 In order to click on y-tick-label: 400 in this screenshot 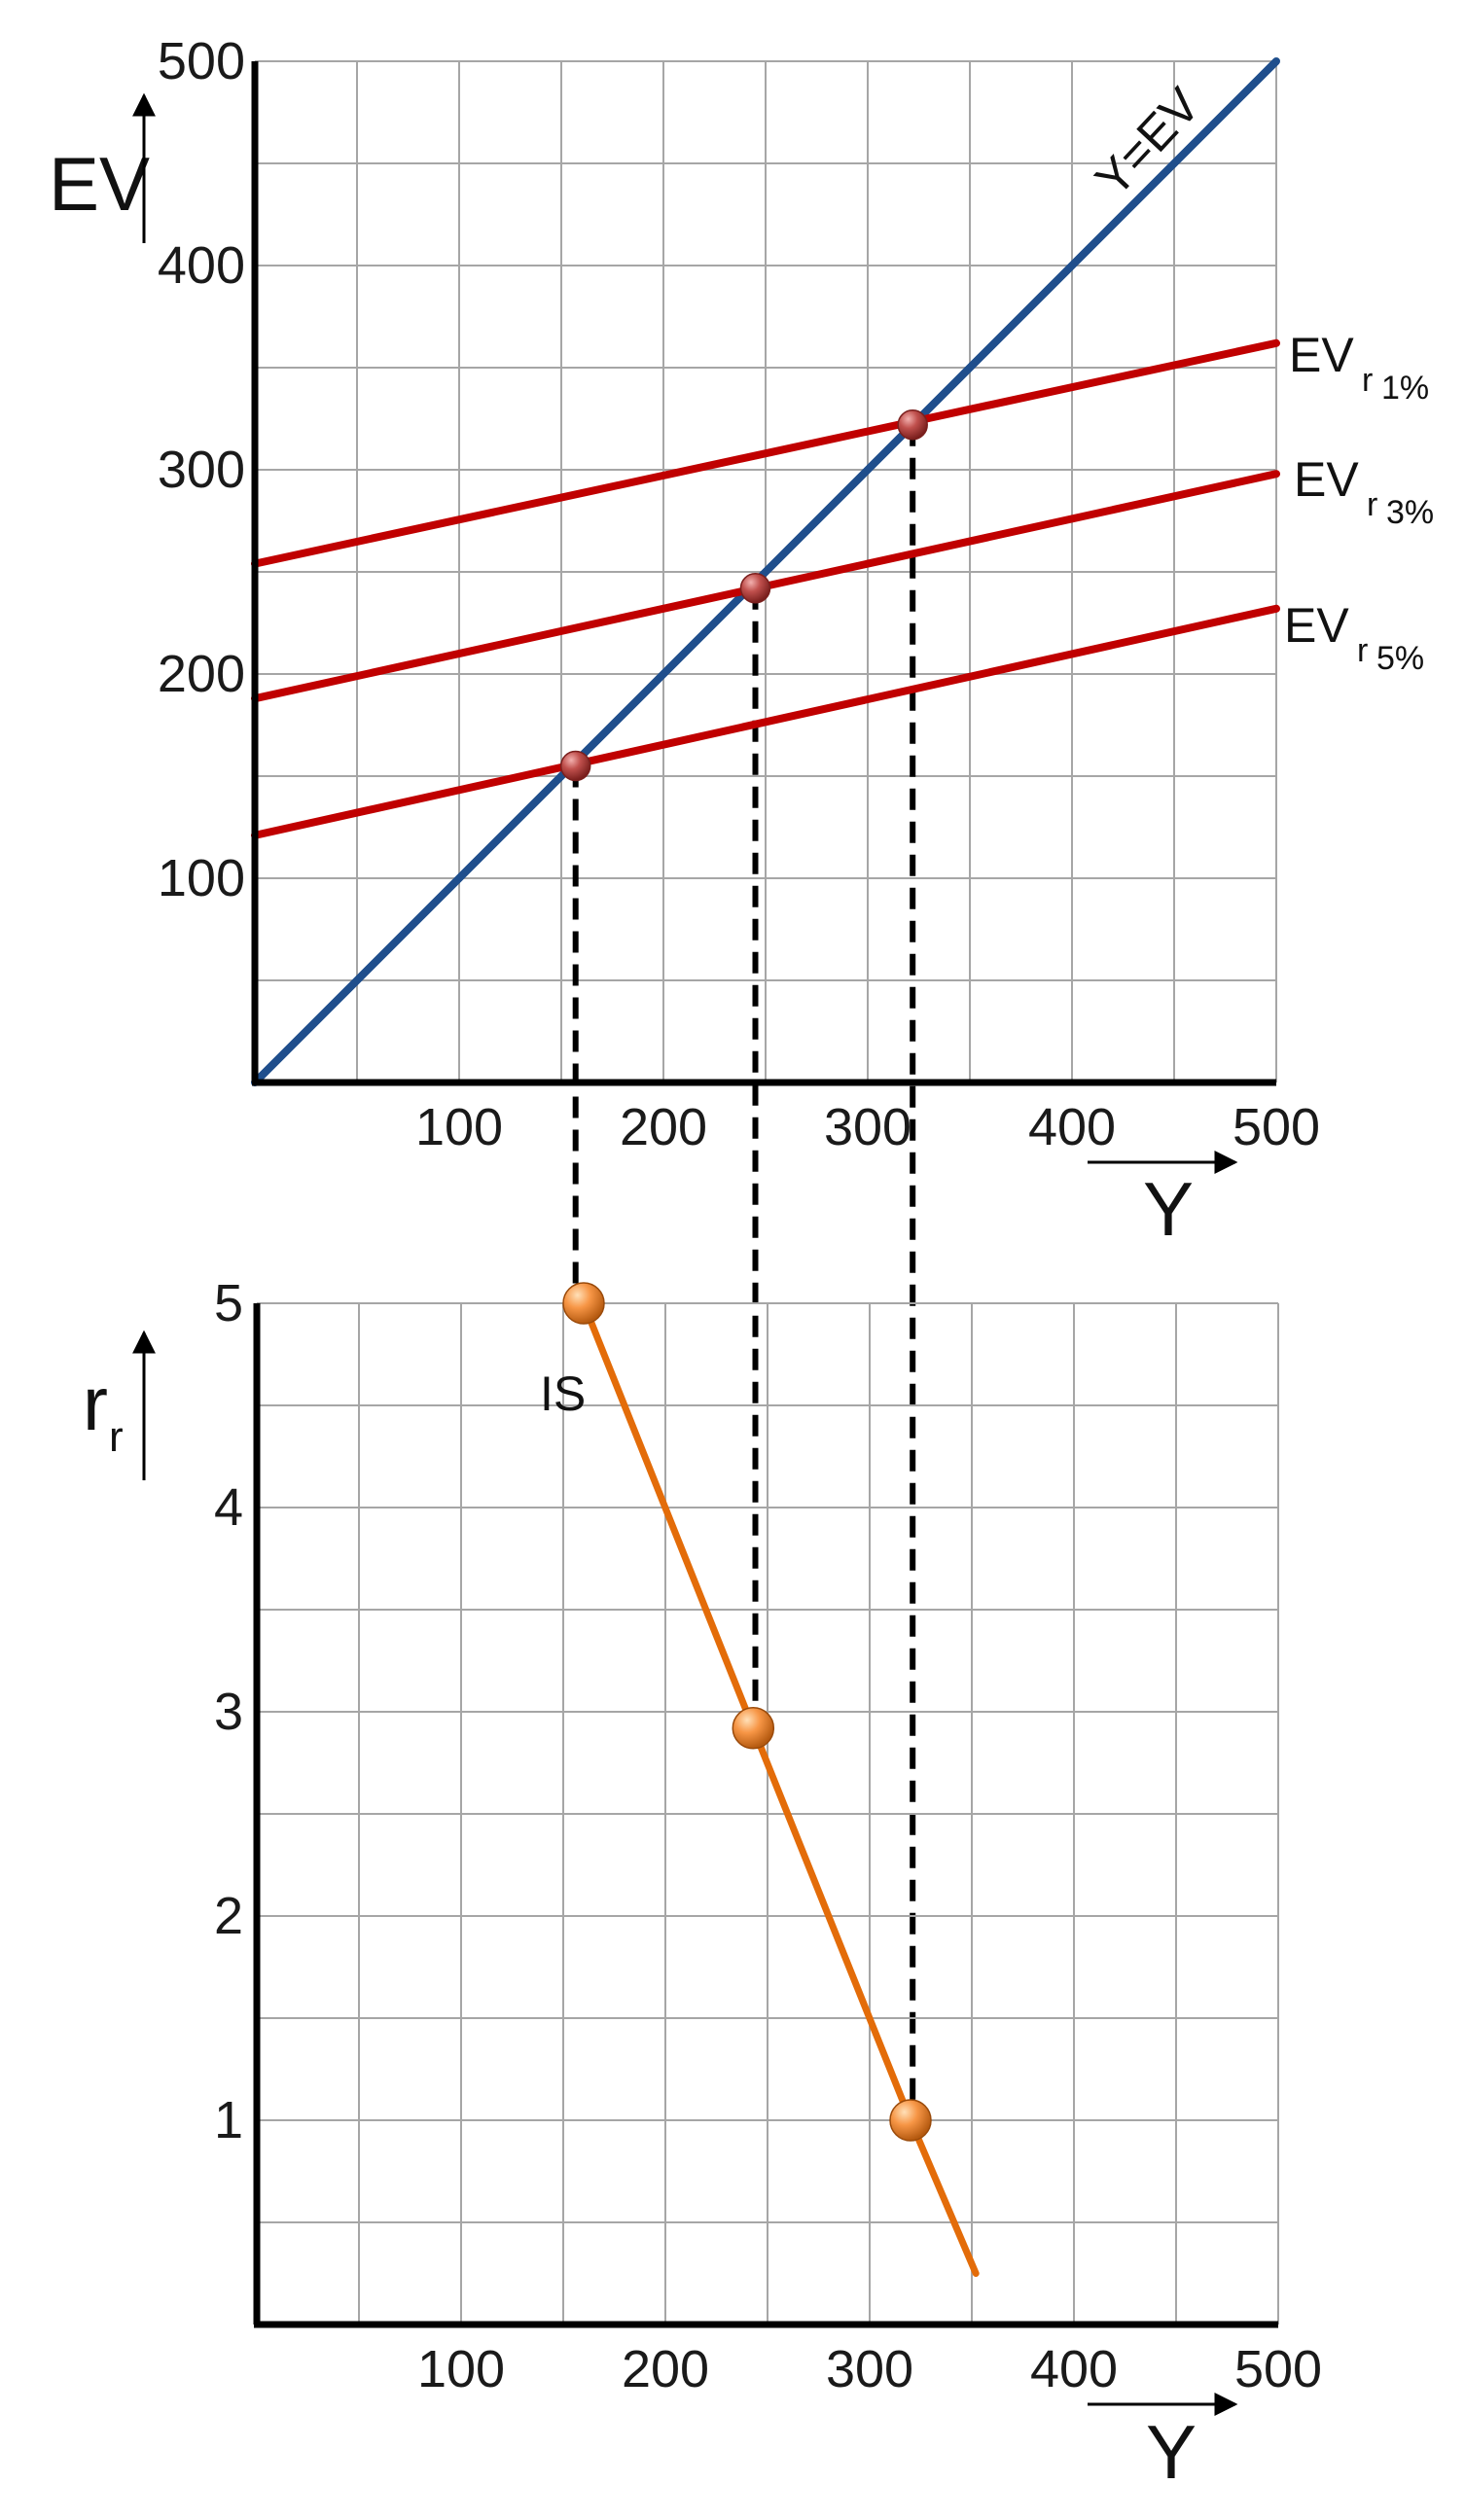, I will do `click(201, 265)`.